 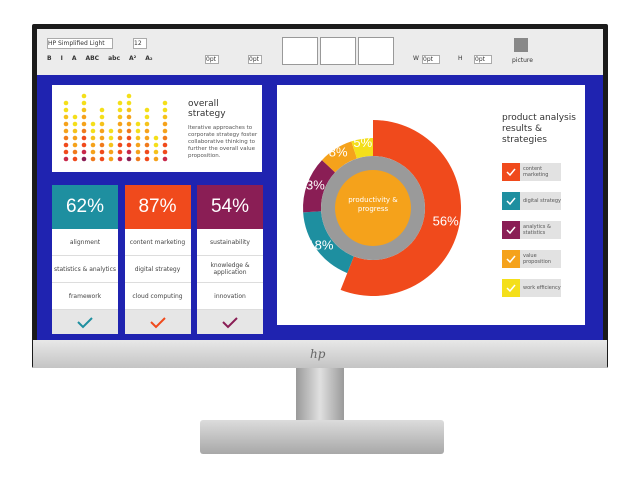 What do you see at coordinates (140, 43) in the screenshot?
I see `size-select: 12` at bounding box center [140, 43].